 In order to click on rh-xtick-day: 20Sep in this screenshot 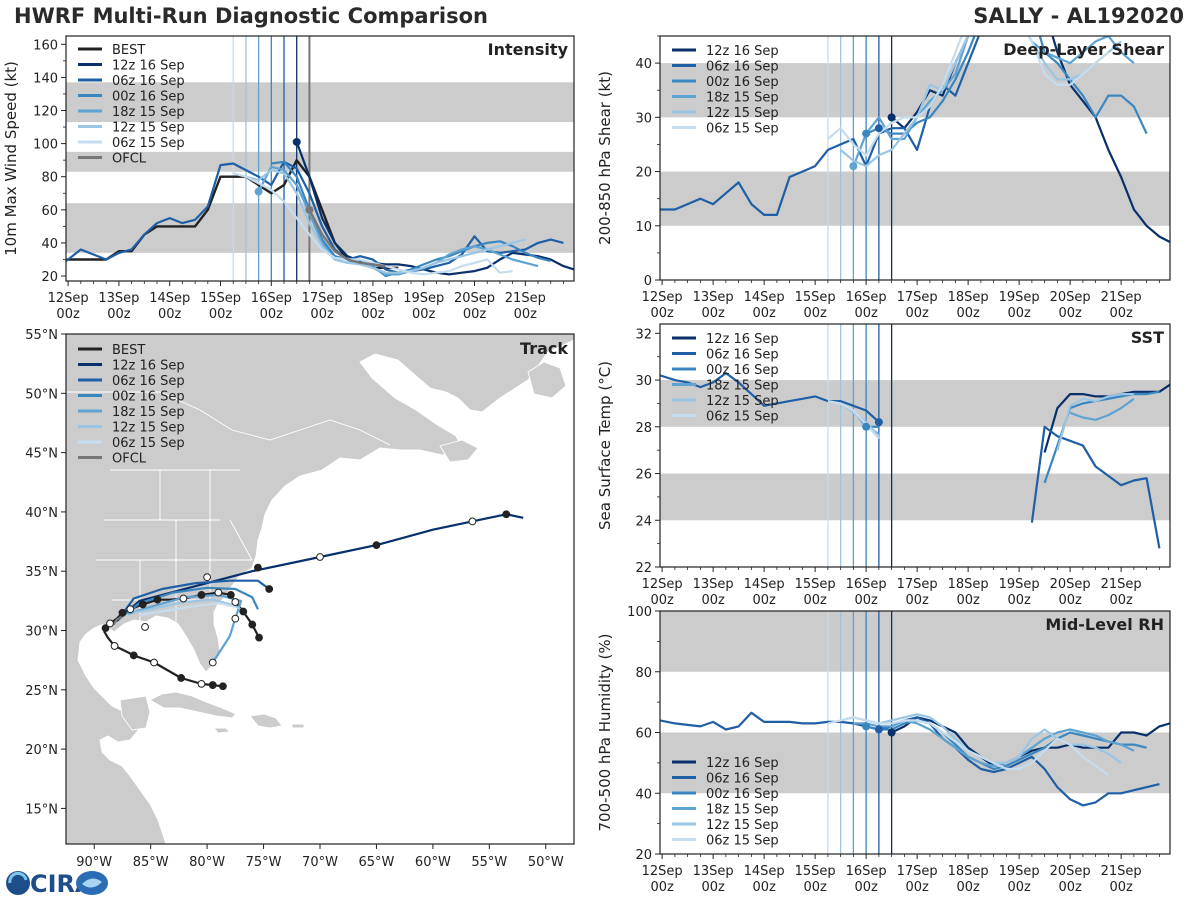, I will do `click(1070, 871)`.